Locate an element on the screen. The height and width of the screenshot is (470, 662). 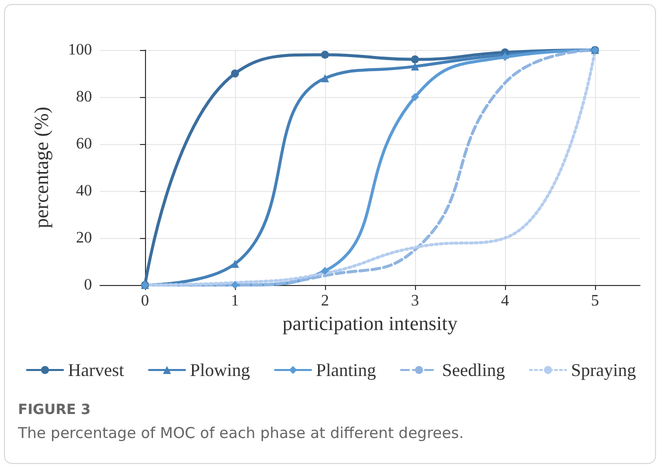
legend-label: Harvest is located at coordinates (96, 370).